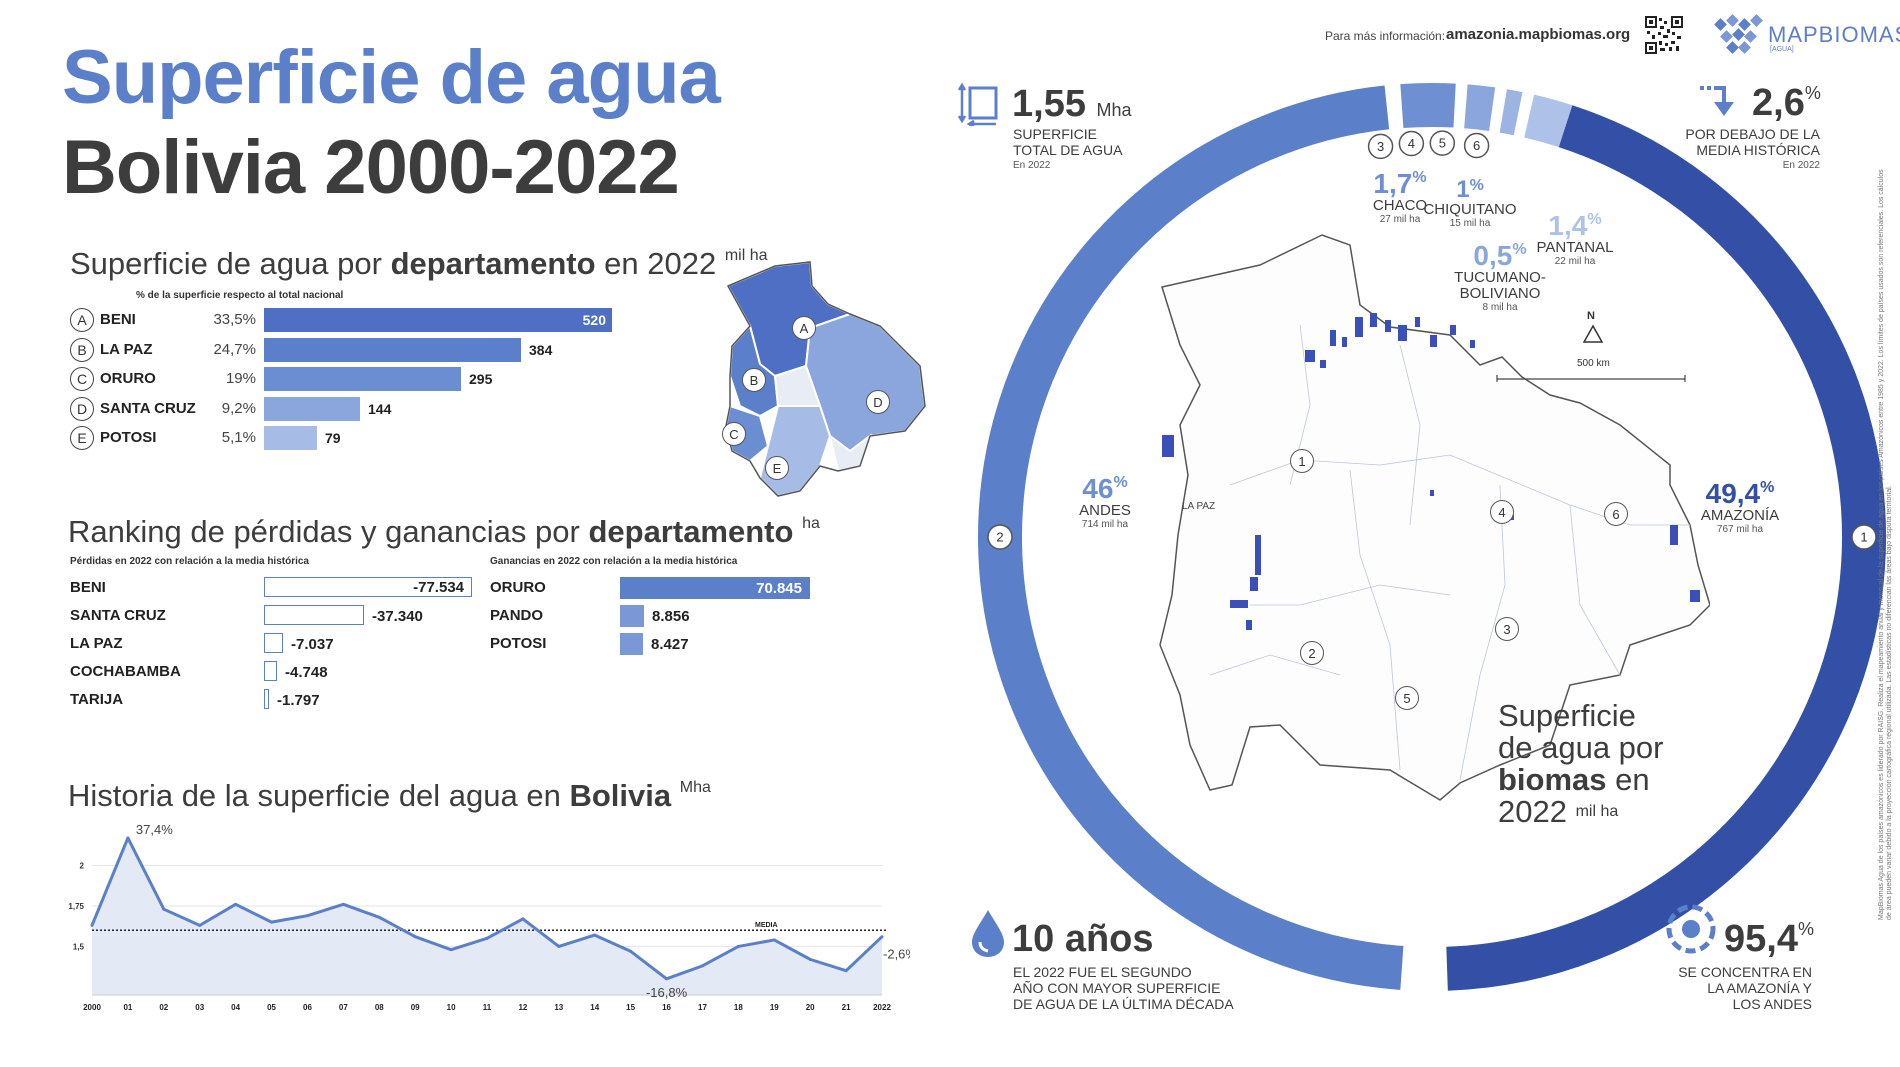 The height and width of the screenshot is (1067, 1900). Describe the element at coordinates (82, 438) in the screenshot. I see `dept-letter-badge: E` at that location.